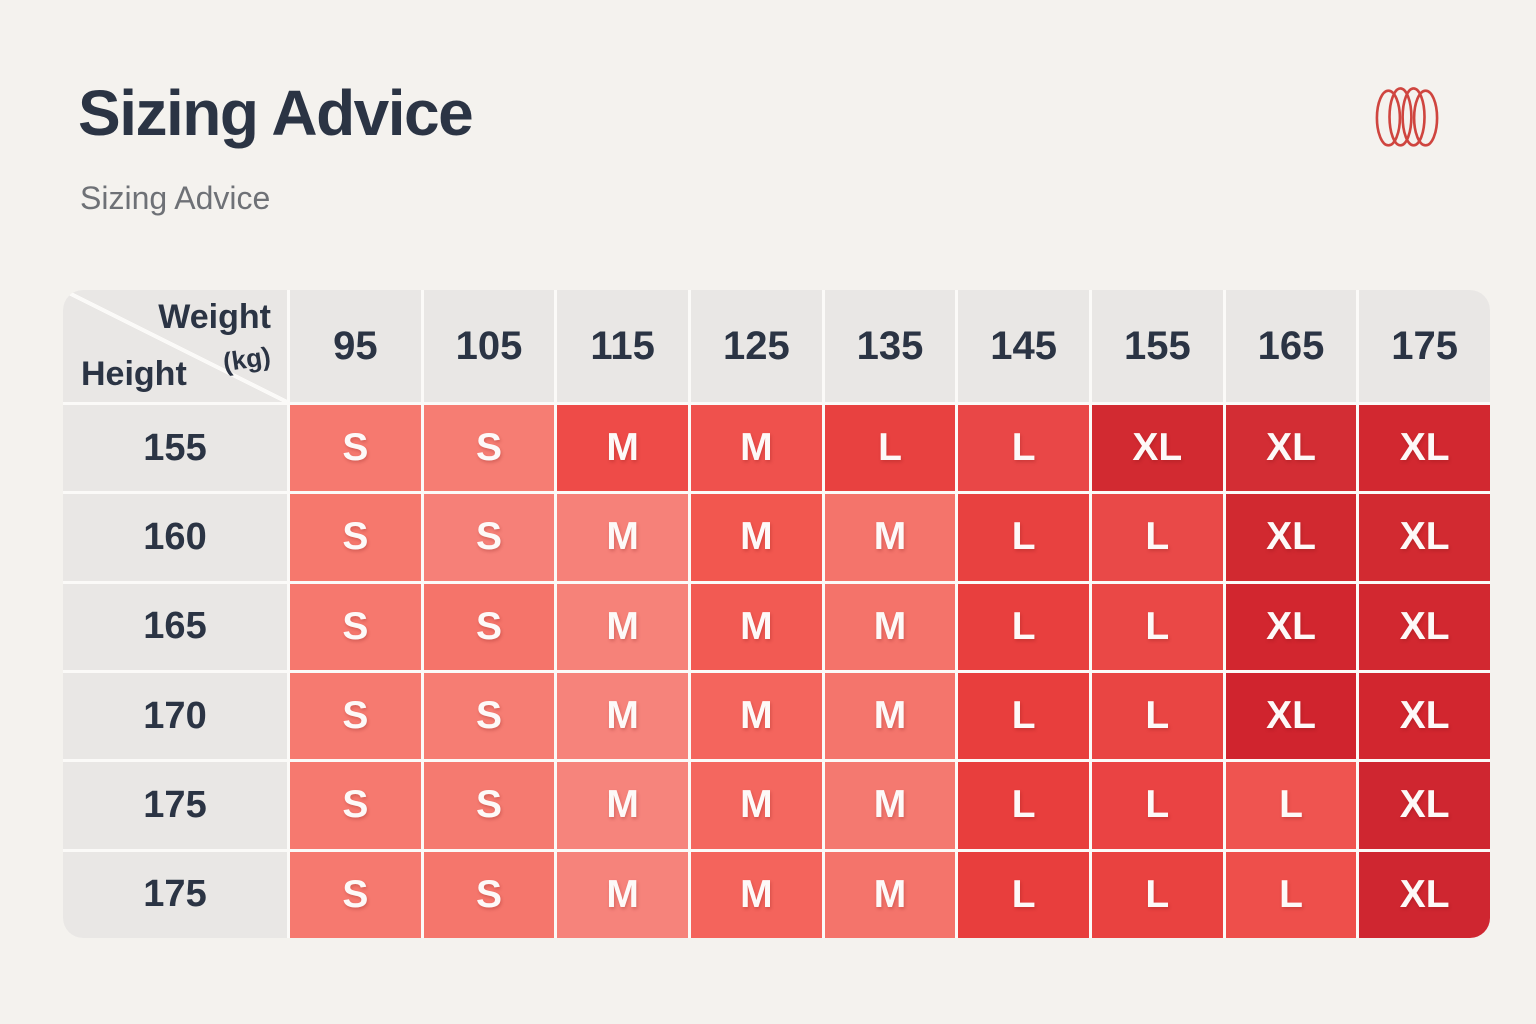  I want to click on height-label-row-4: 170, so click(175, 716).